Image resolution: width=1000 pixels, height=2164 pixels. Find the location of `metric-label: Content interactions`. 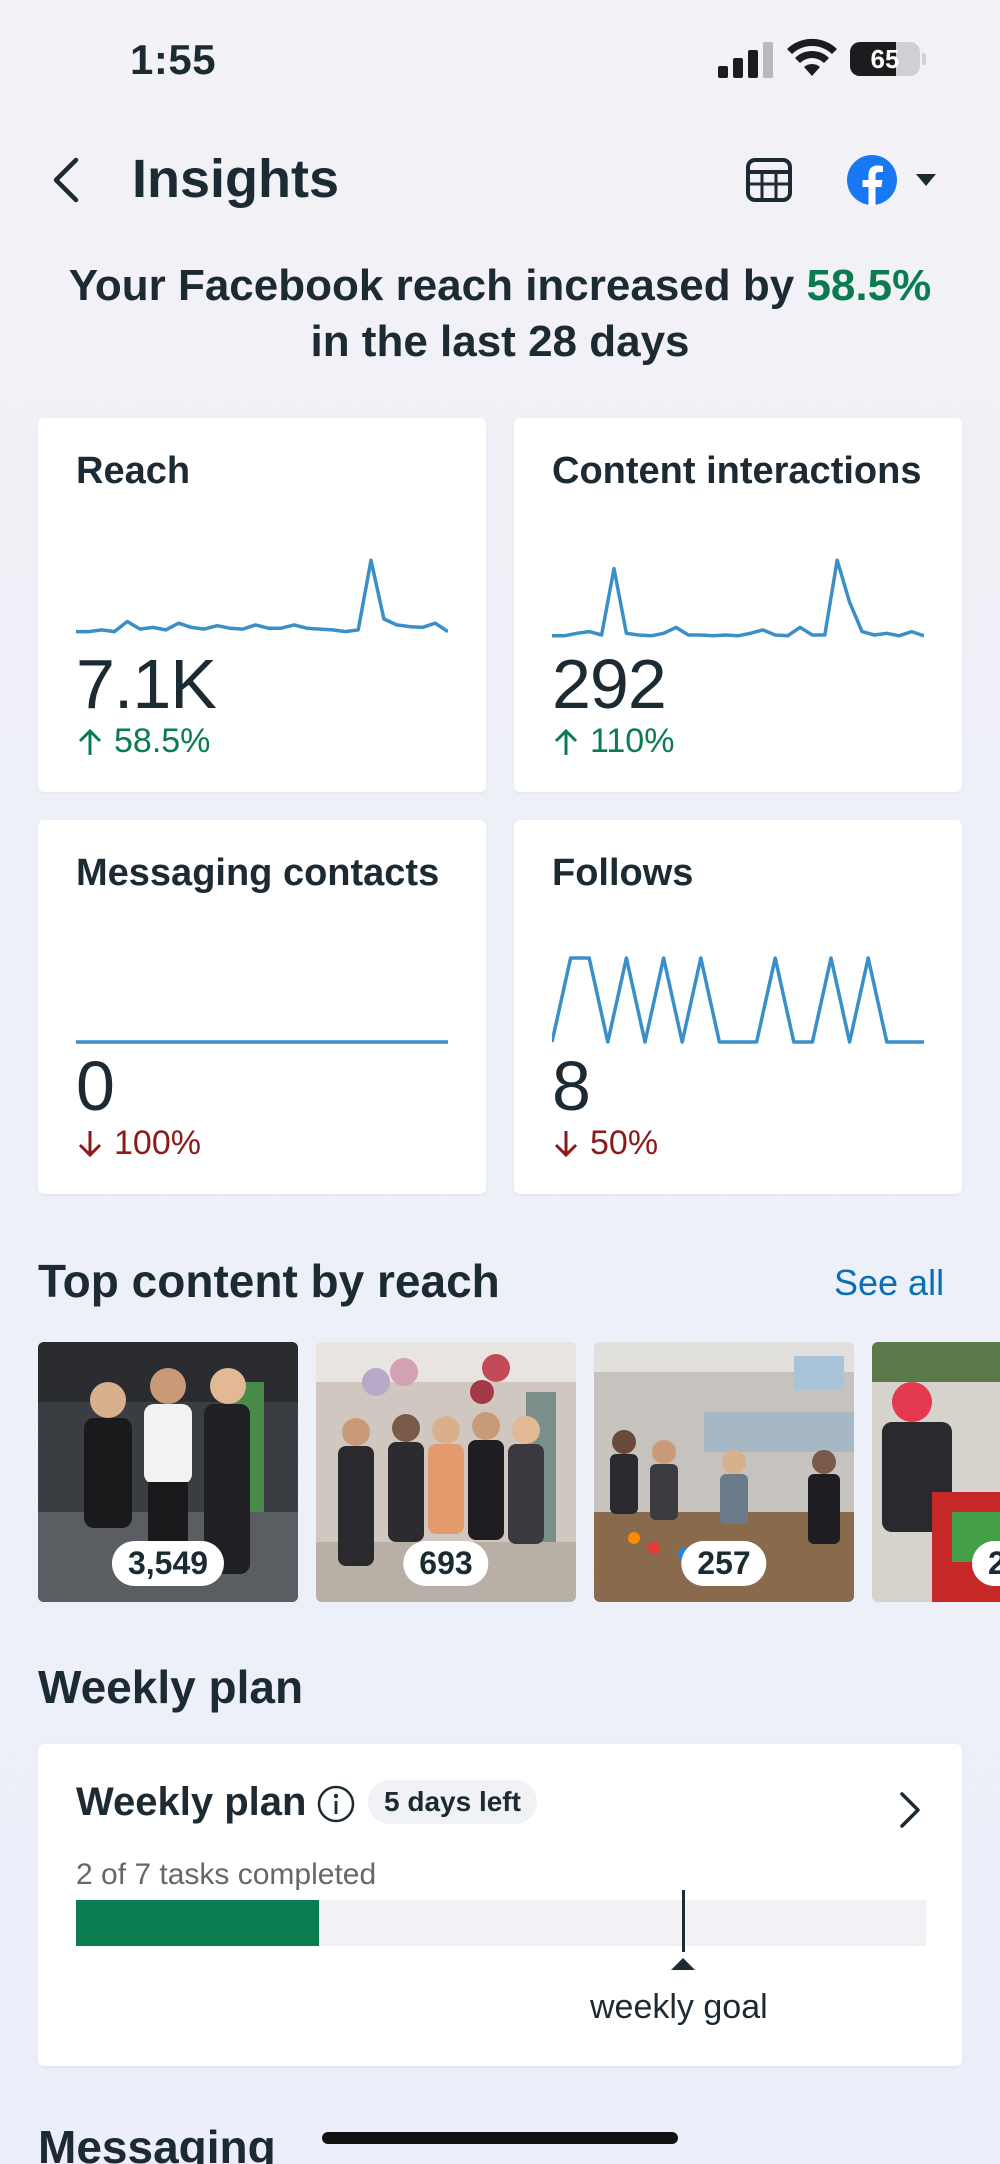

metric-label: Content interactions is located at coordinates (737, 471).